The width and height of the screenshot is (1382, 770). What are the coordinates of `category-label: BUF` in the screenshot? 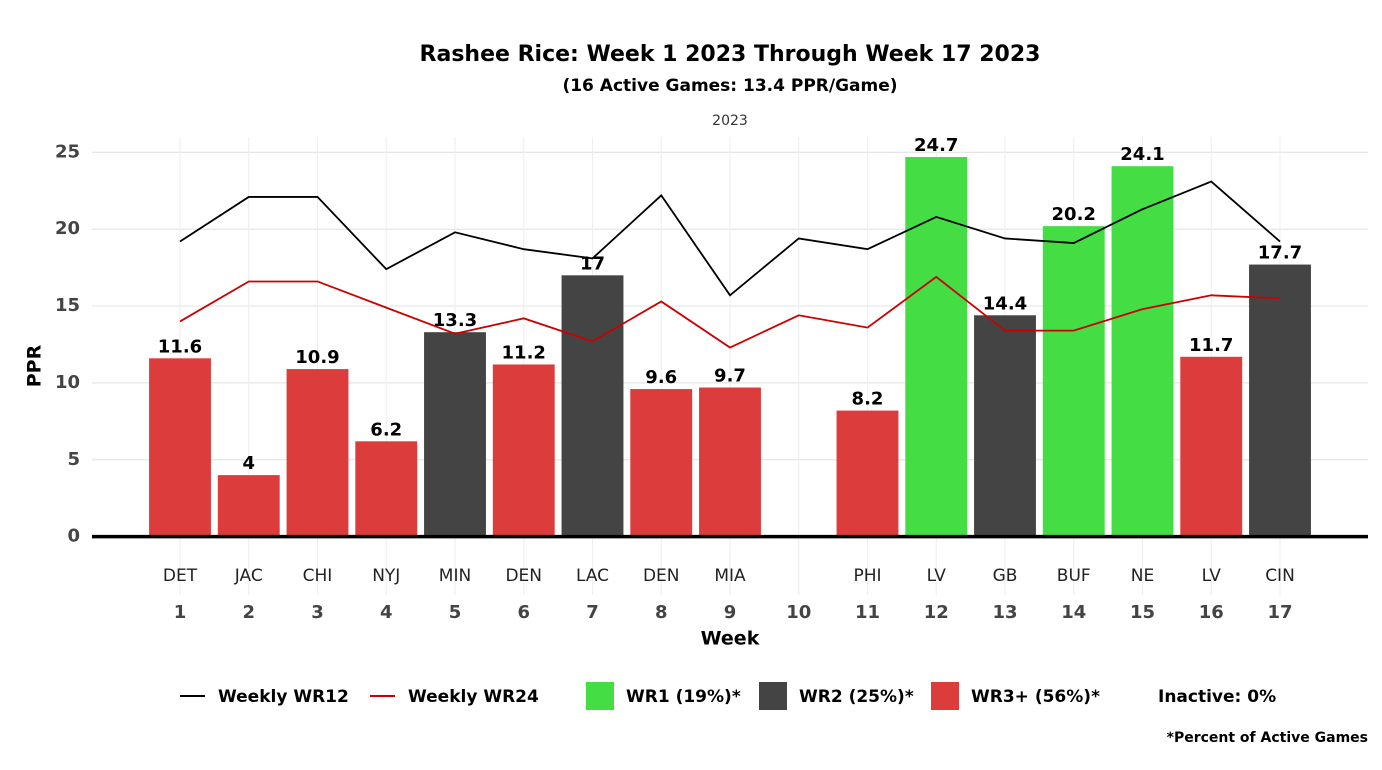 It's located at (1074, 576).